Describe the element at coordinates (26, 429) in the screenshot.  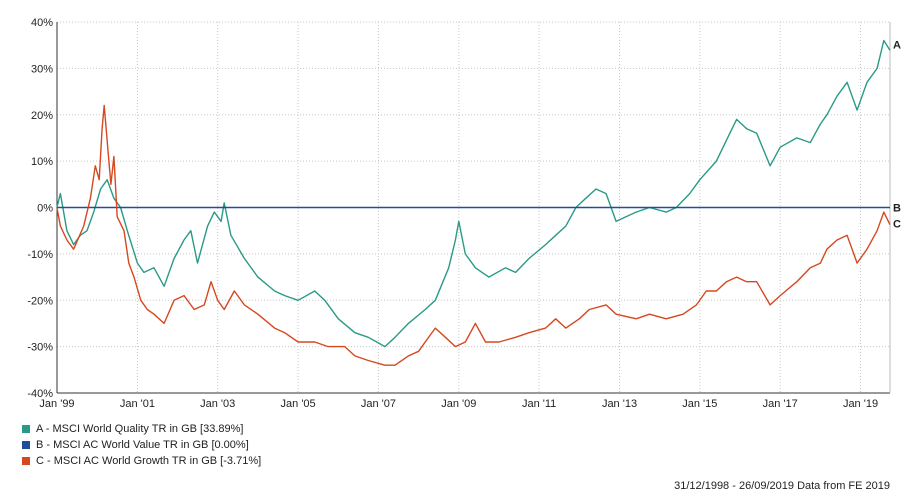
I see `legend-swatch-a` at that location.